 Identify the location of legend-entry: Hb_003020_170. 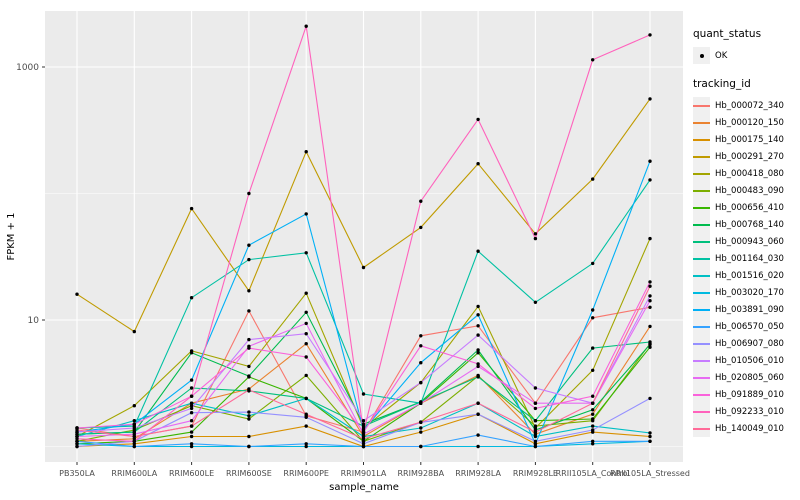
(746, 292).